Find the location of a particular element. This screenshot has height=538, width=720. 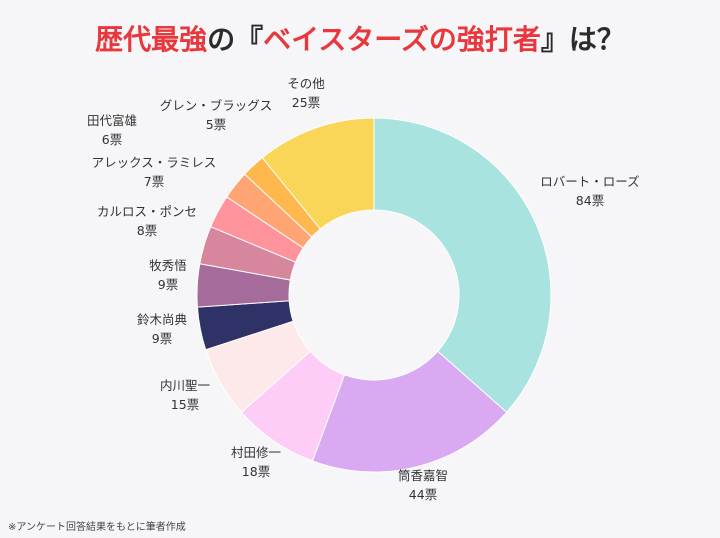

slice-label-7: カルロス・ポンセ is located at coordinates (147, 211).